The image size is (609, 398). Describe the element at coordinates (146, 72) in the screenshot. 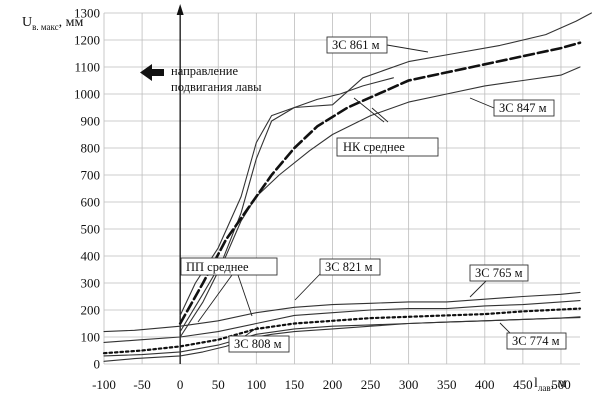

I see `arrow-left-icon` at that location.